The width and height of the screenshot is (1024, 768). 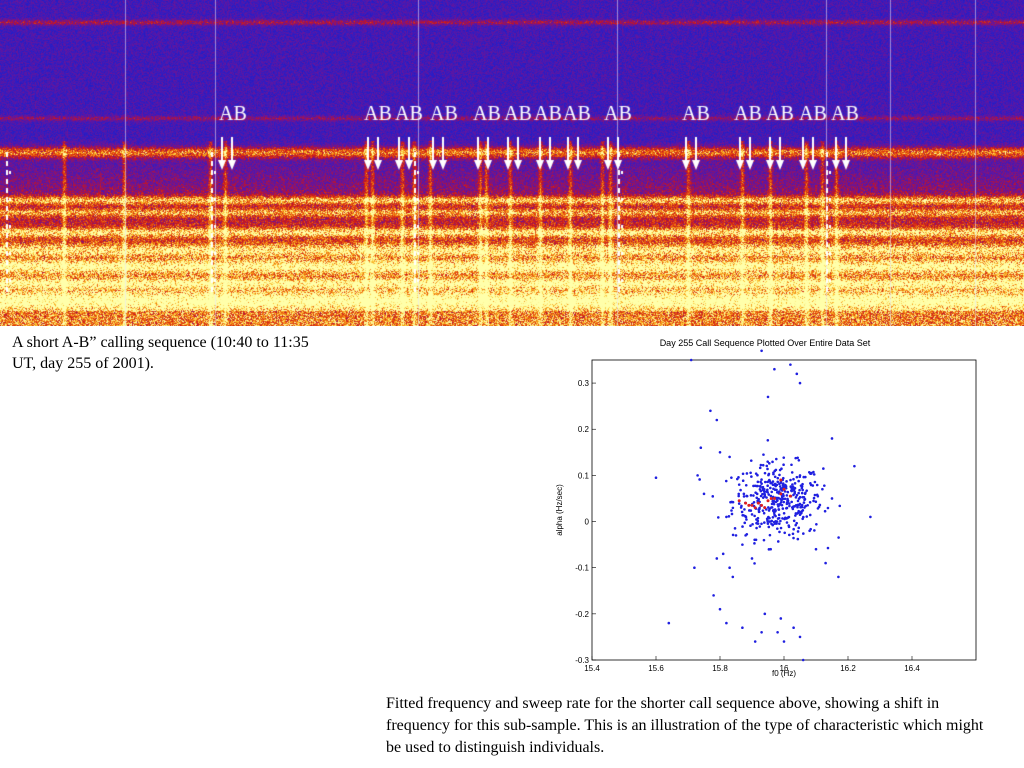 What do you see at coordinates (587, 522) in the screenshot?
I see `y-tick-label: 0` at bounding box center [587, 522].